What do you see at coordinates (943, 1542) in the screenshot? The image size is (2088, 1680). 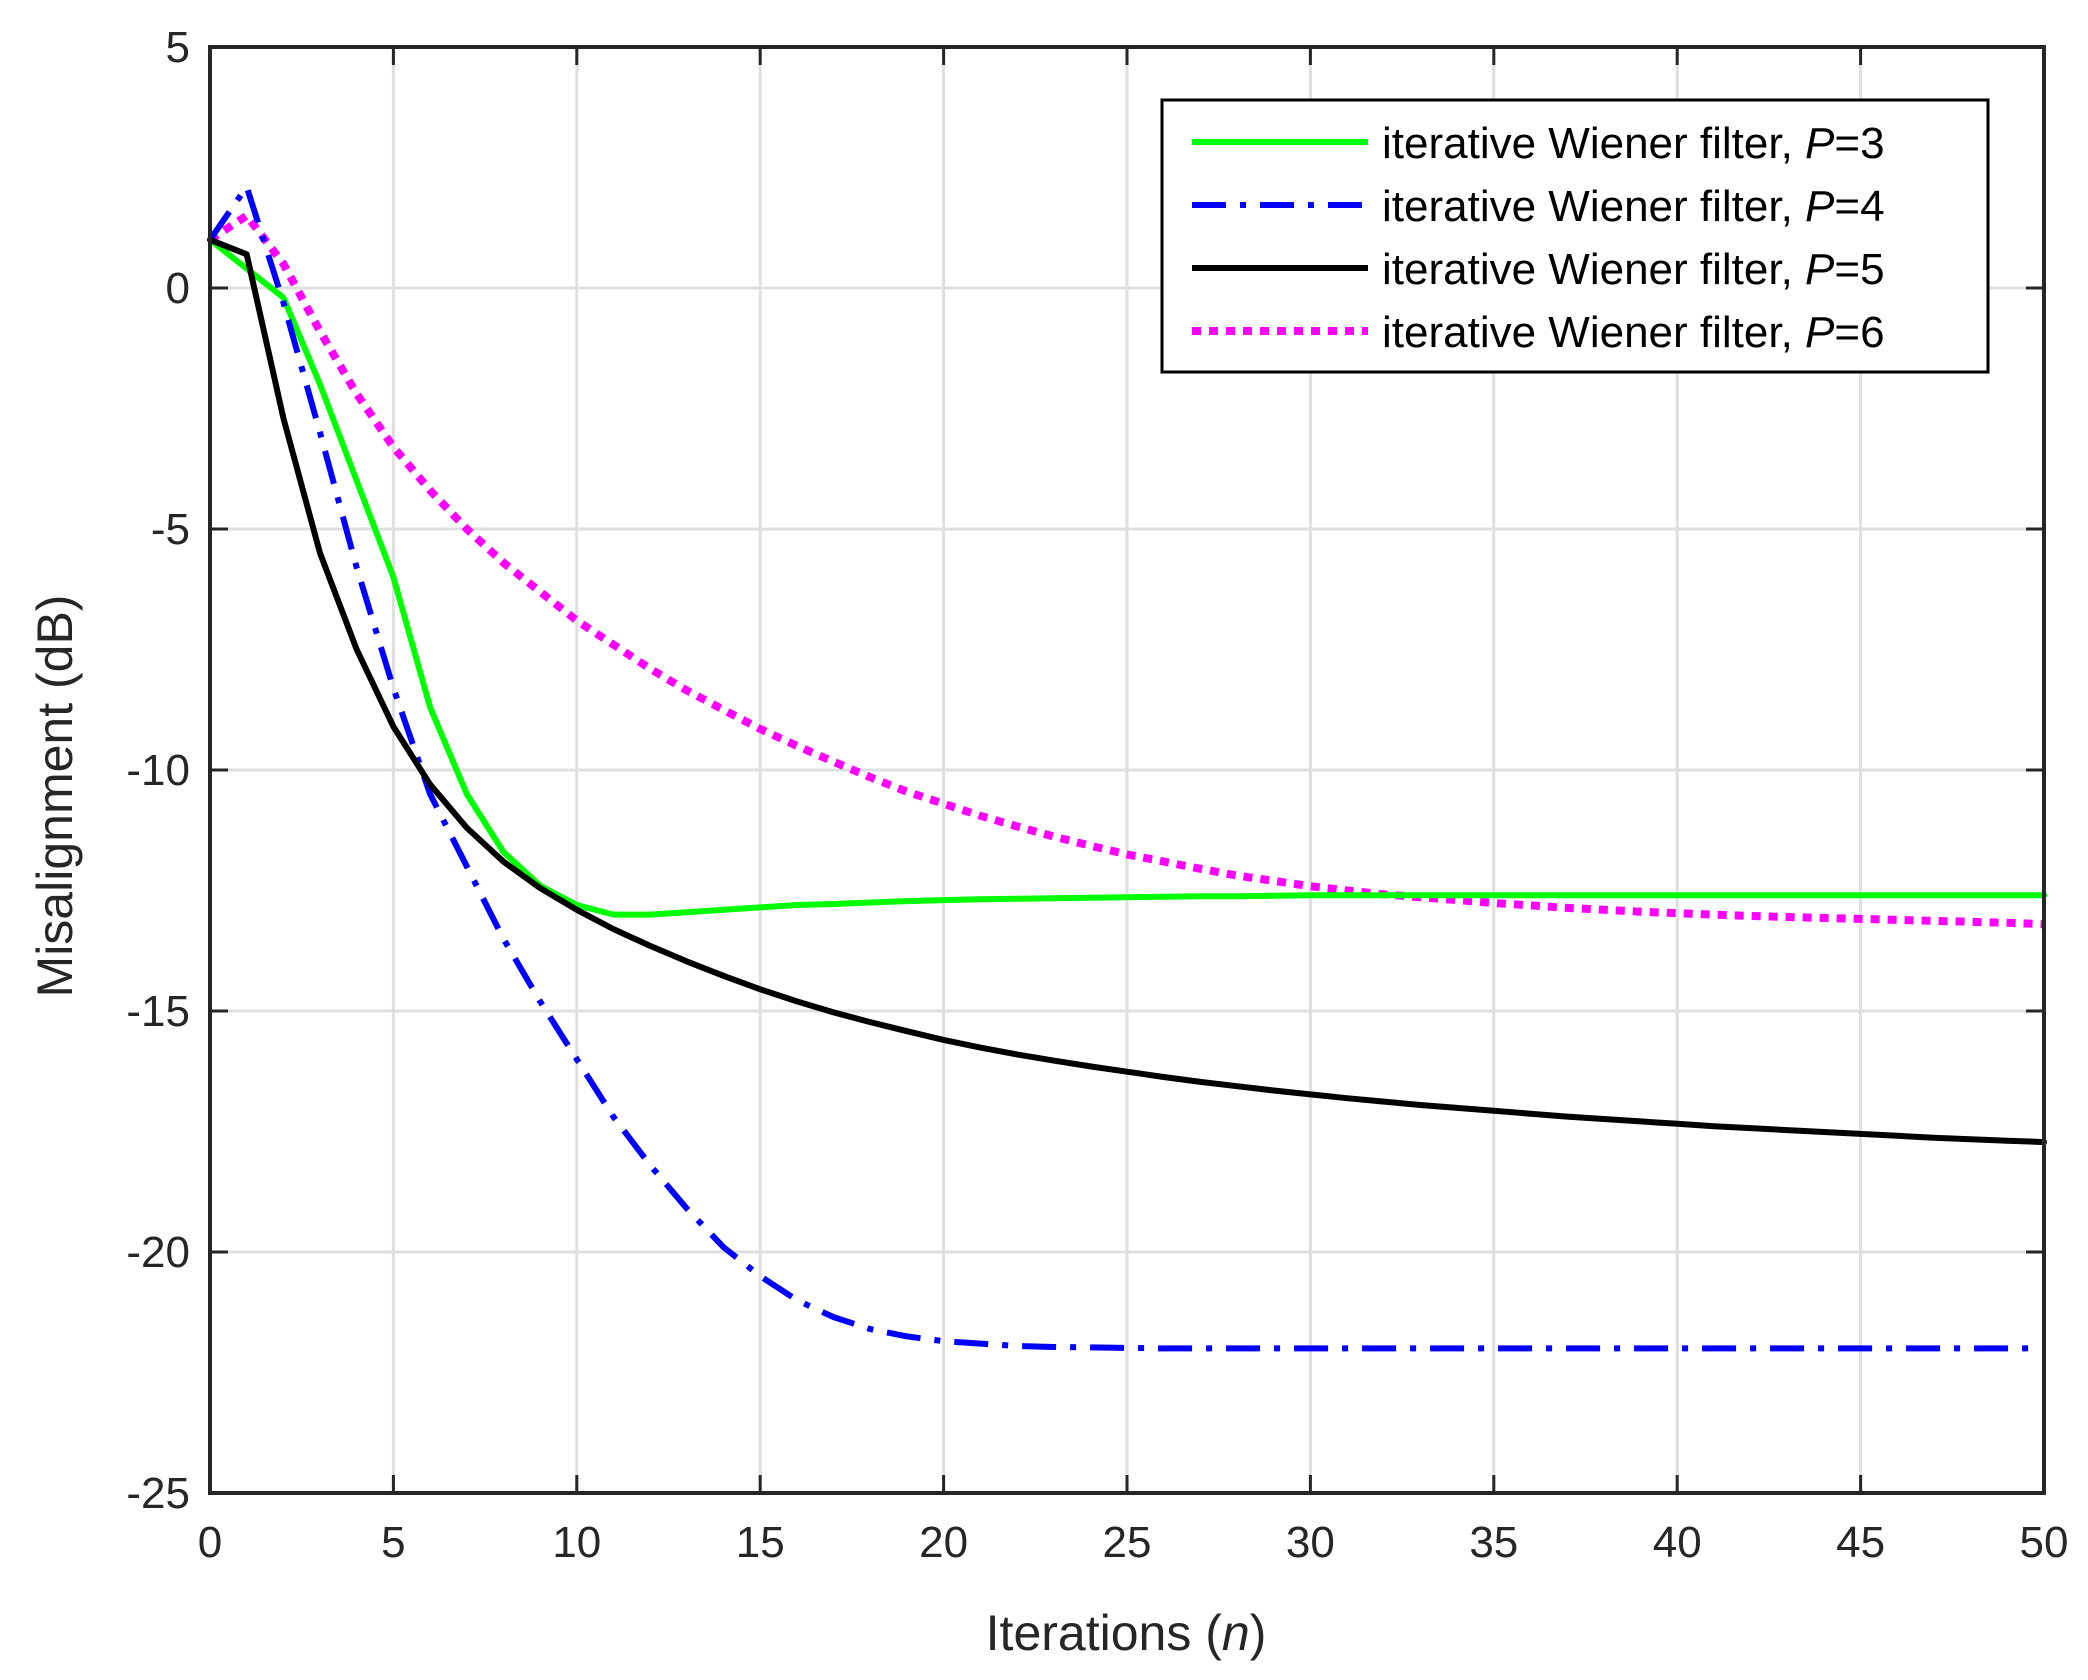 I see `x-tick-label: 20` at bounding box center [943, 1542].